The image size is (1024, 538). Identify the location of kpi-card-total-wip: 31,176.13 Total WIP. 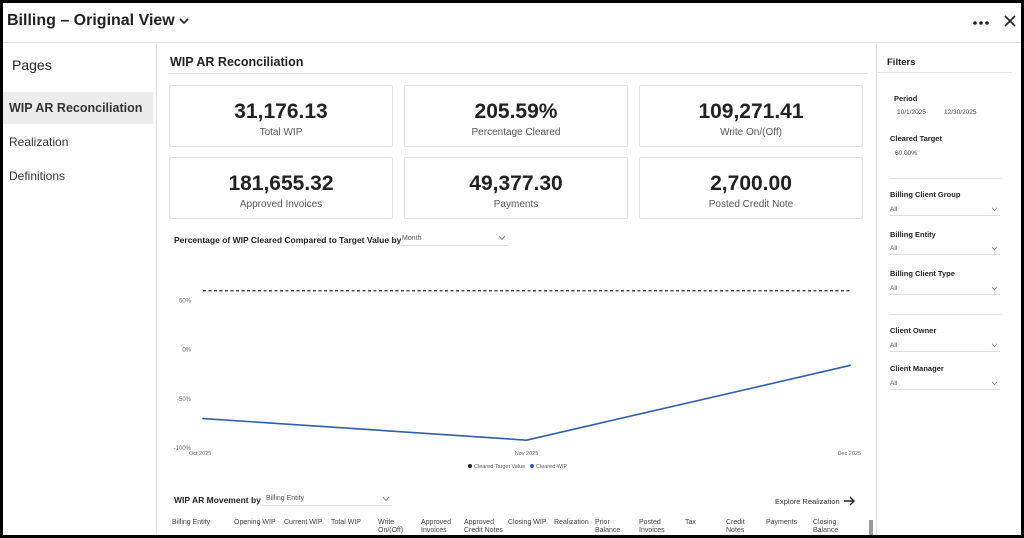
(281, 116).